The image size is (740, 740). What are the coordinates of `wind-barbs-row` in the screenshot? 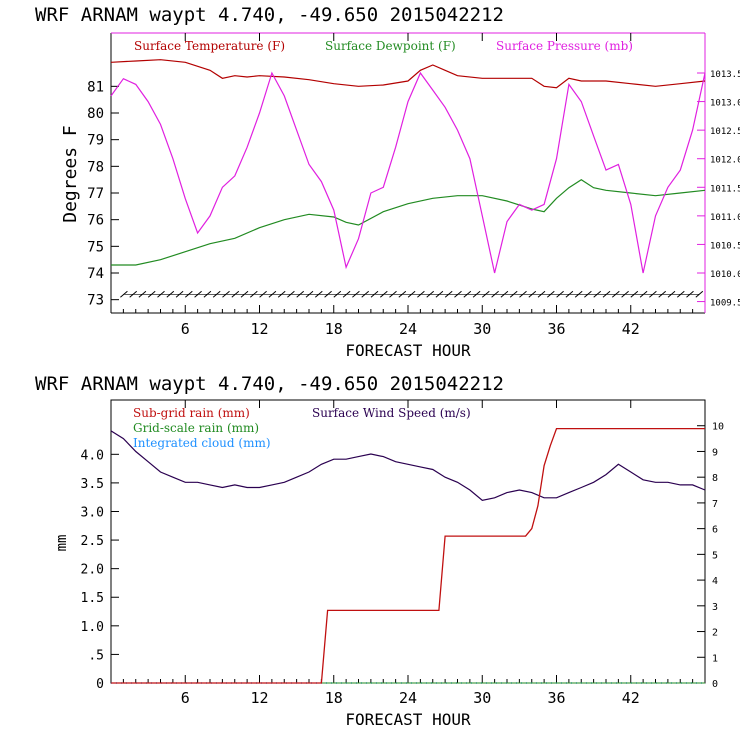 It's located at (412, 294).